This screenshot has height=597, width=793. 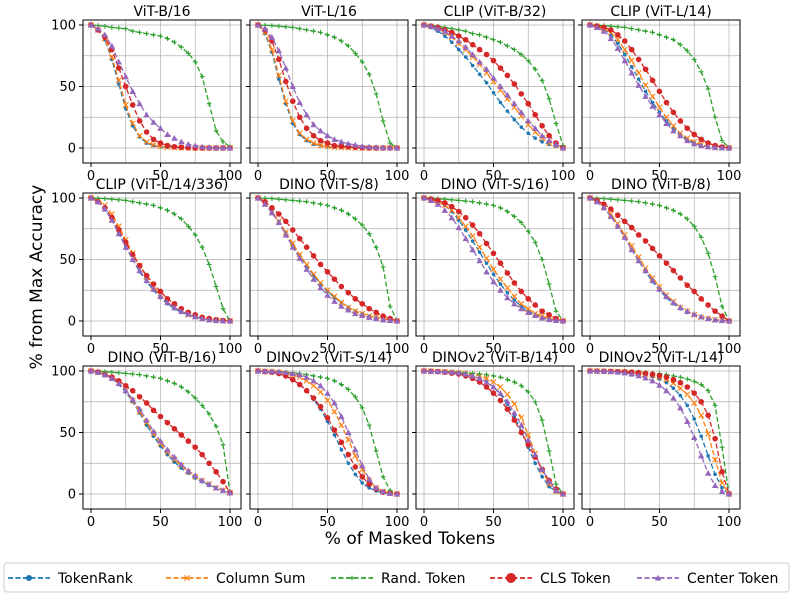 What do you see at coordinates (260, 579) in the screenshot?
I see `legend-label: Column Sum` at bounding box center [260, 579].